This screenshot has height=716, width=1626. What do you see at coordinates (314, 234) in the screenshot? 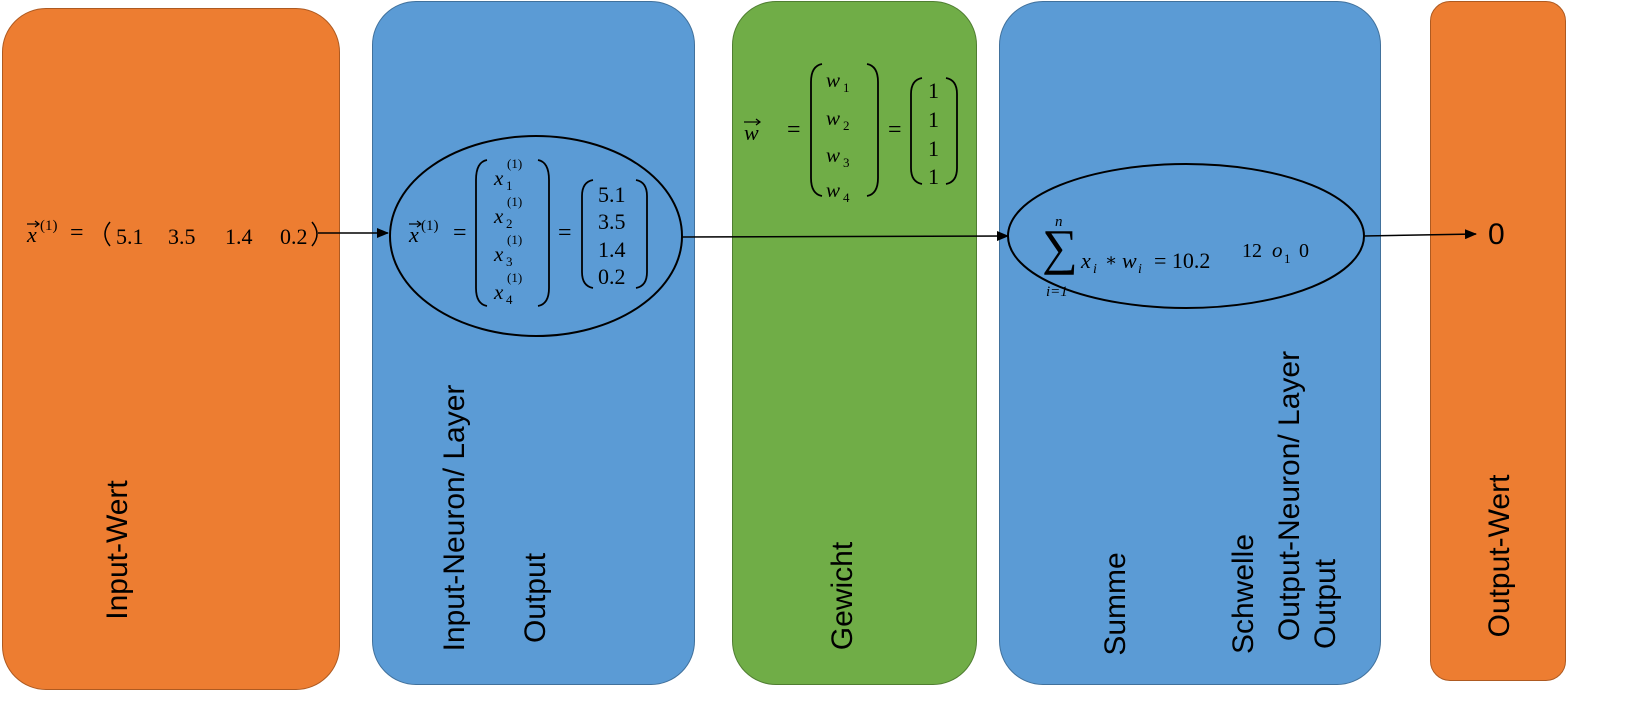
I see `input-vector-right-paren` at bounding box center [314, 234].